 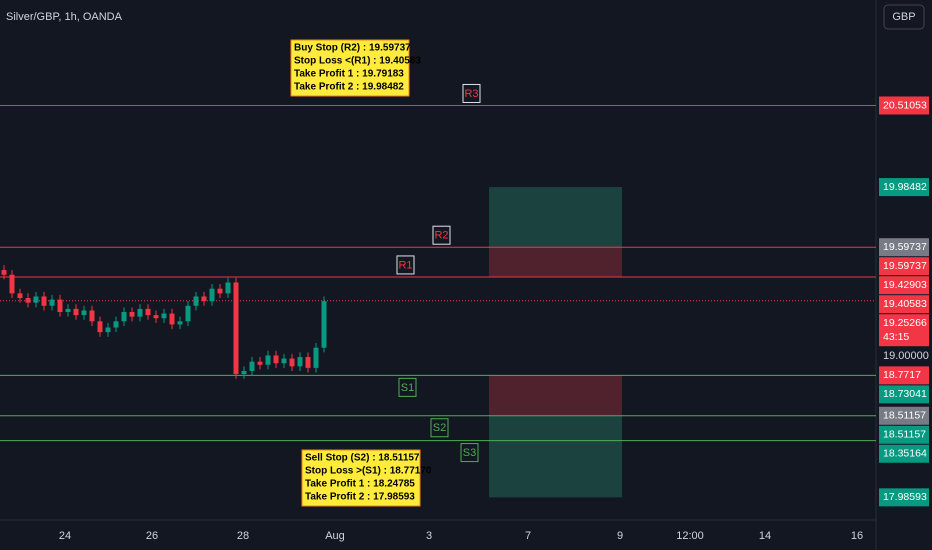 I want to click on x-tick-label: 7, so click(x=528, y=536).